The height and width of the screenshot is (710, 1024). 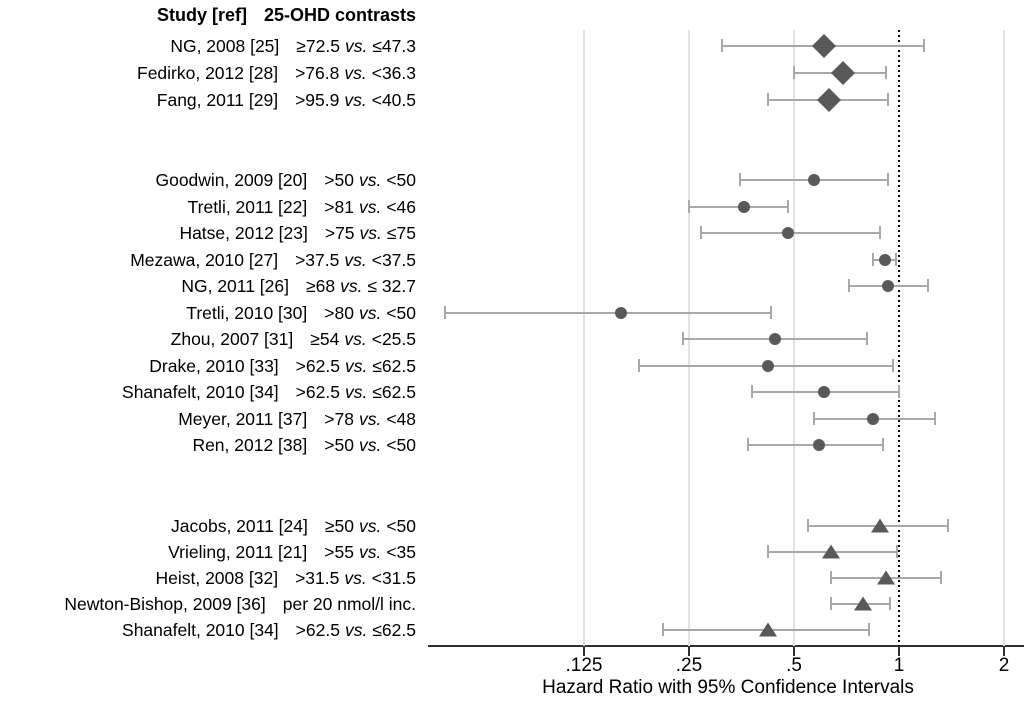 What do you see at coordinates (401, 552) in the screenshot?
I see `contrast-right-value: <35` at bounding box center [401, 552].